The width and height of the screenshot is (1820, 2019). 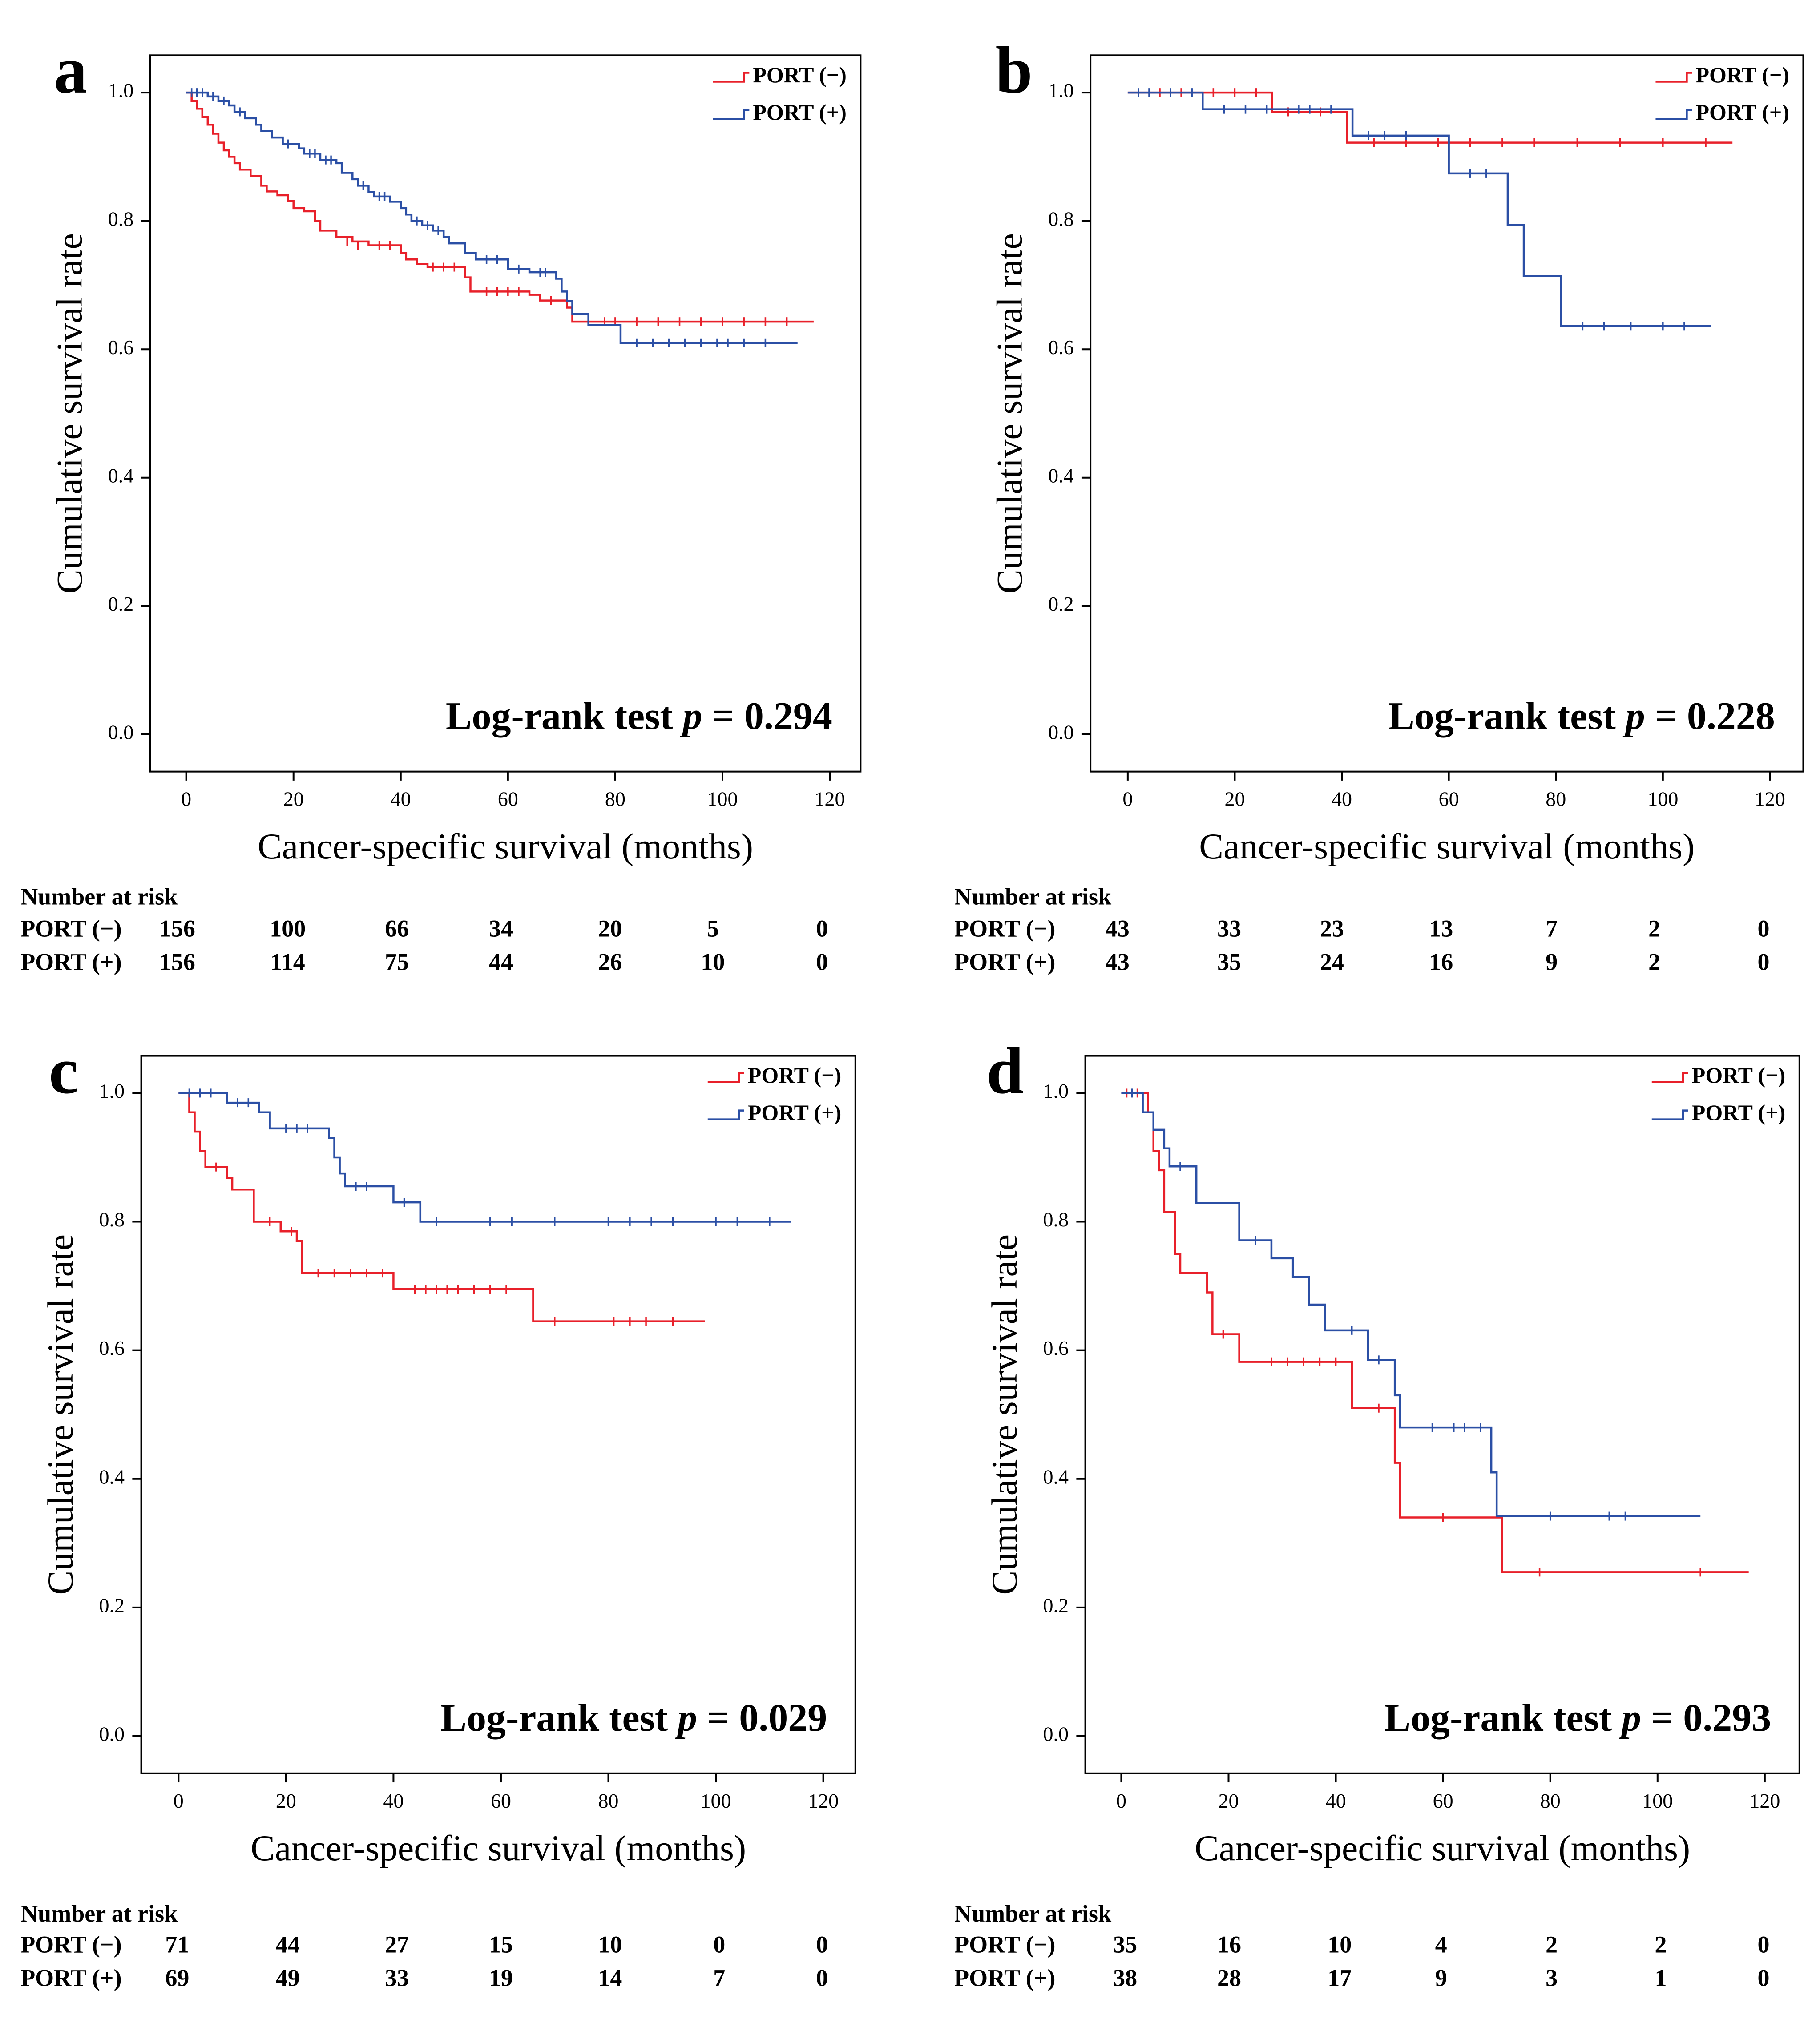 What do you see at coordinates (501, 1978) in the screenshot?
I see `risk-value: 19` at bounding box center [501, 1978].